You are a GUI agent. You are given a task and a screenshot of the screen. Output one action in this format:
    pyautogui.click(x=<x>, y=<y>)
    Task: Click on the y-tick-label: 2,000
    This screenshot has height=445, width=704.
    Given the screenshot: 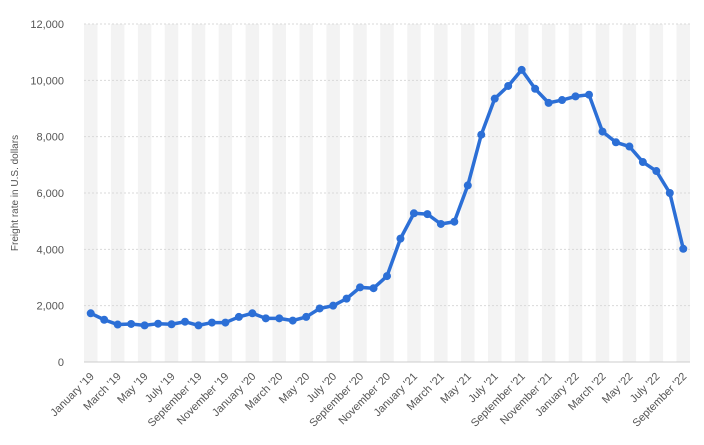 What is the action you would take?
    pyautogui.click(x=50, y=307)
    